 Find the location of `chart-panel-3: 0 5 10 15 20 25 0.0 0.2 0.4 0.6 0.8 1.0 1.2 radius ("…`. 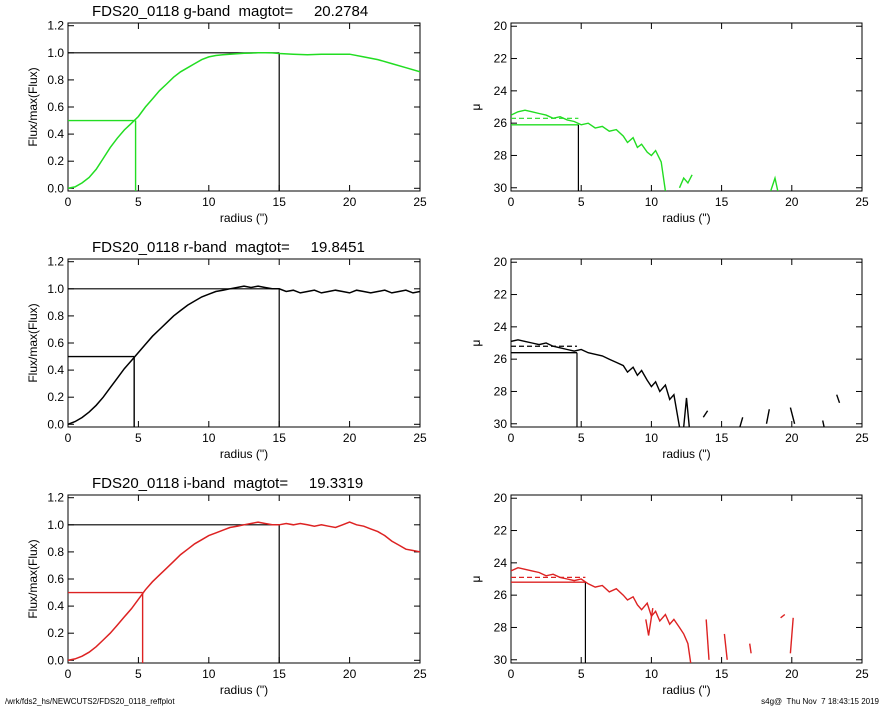

chart-panel-3: 0 5 10 15 20 25 0.0 0.2 0.4 0.6 0.8 1.0 1.2 radius ("… is located at coordinates (226, 350).